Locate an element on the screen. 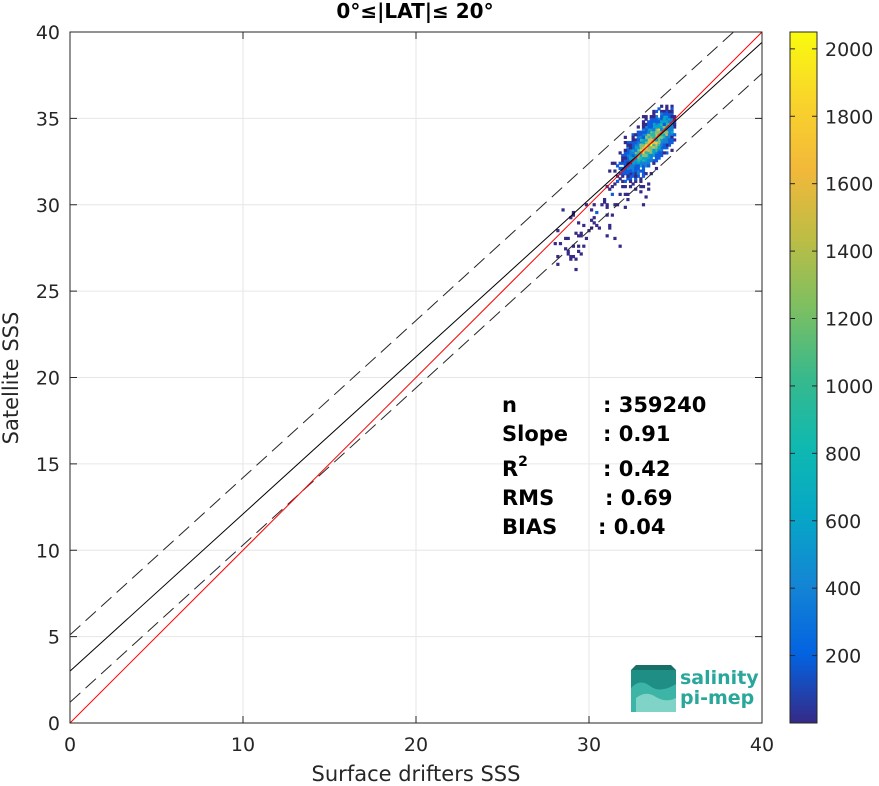 This screenshot has width=879, height=786. colorbar-tick-label: 600 is located at coordinates (843, 522).